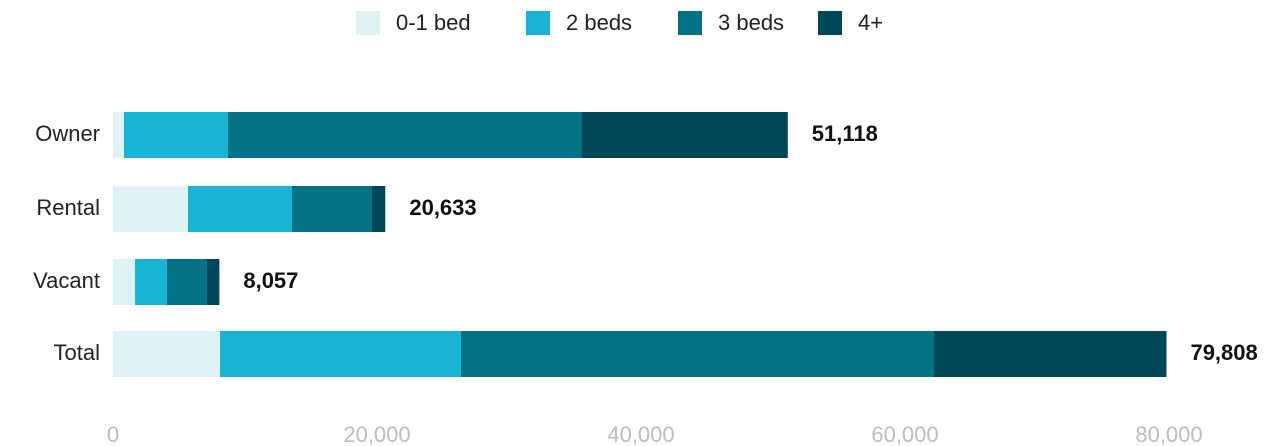 The width and height of the screenshot is (1273, 446). I want to click on x-tick-label: 0, so click(113, 434).